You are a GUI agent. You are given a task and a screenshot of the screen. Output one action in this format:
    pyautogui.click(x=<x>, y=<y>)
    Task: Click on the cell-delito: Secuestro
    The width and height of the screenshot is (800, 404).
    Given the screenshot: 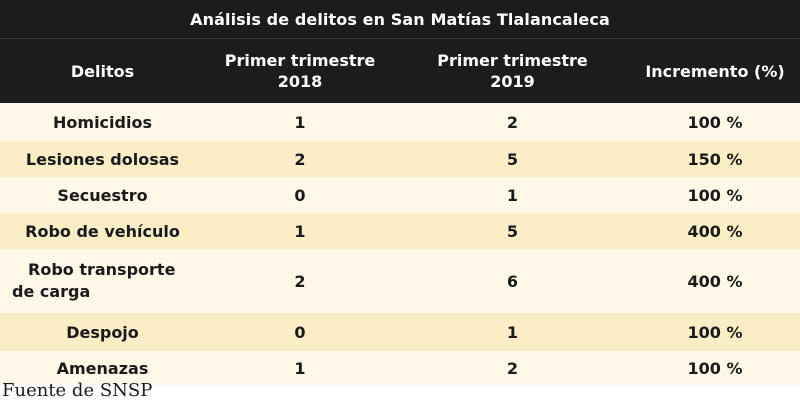 What is the action you would take?
    pyautogui.click(x=102, y=195)
    